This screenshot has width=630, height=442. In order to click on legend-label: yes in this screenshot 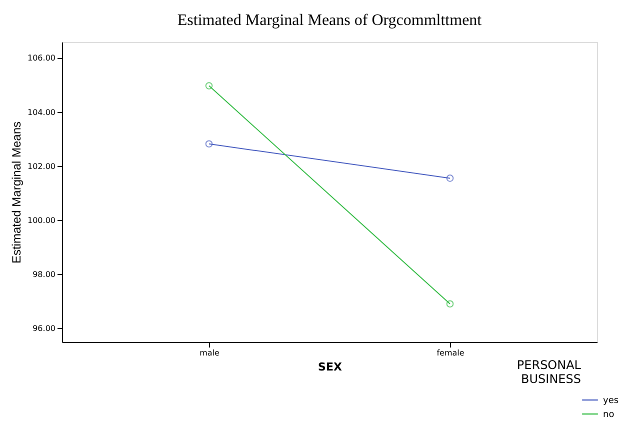, I will do `click(611, 401)`.